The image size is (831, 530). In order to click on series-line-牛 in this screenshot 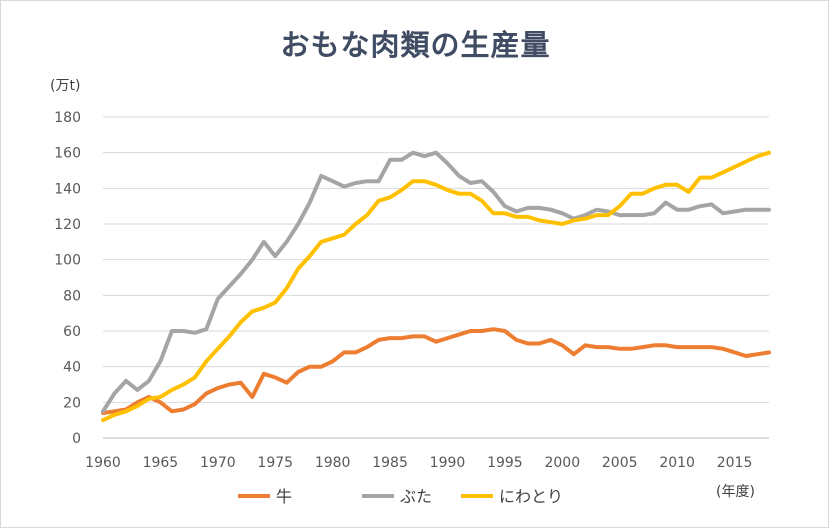, I will do `click(436, 371)`.